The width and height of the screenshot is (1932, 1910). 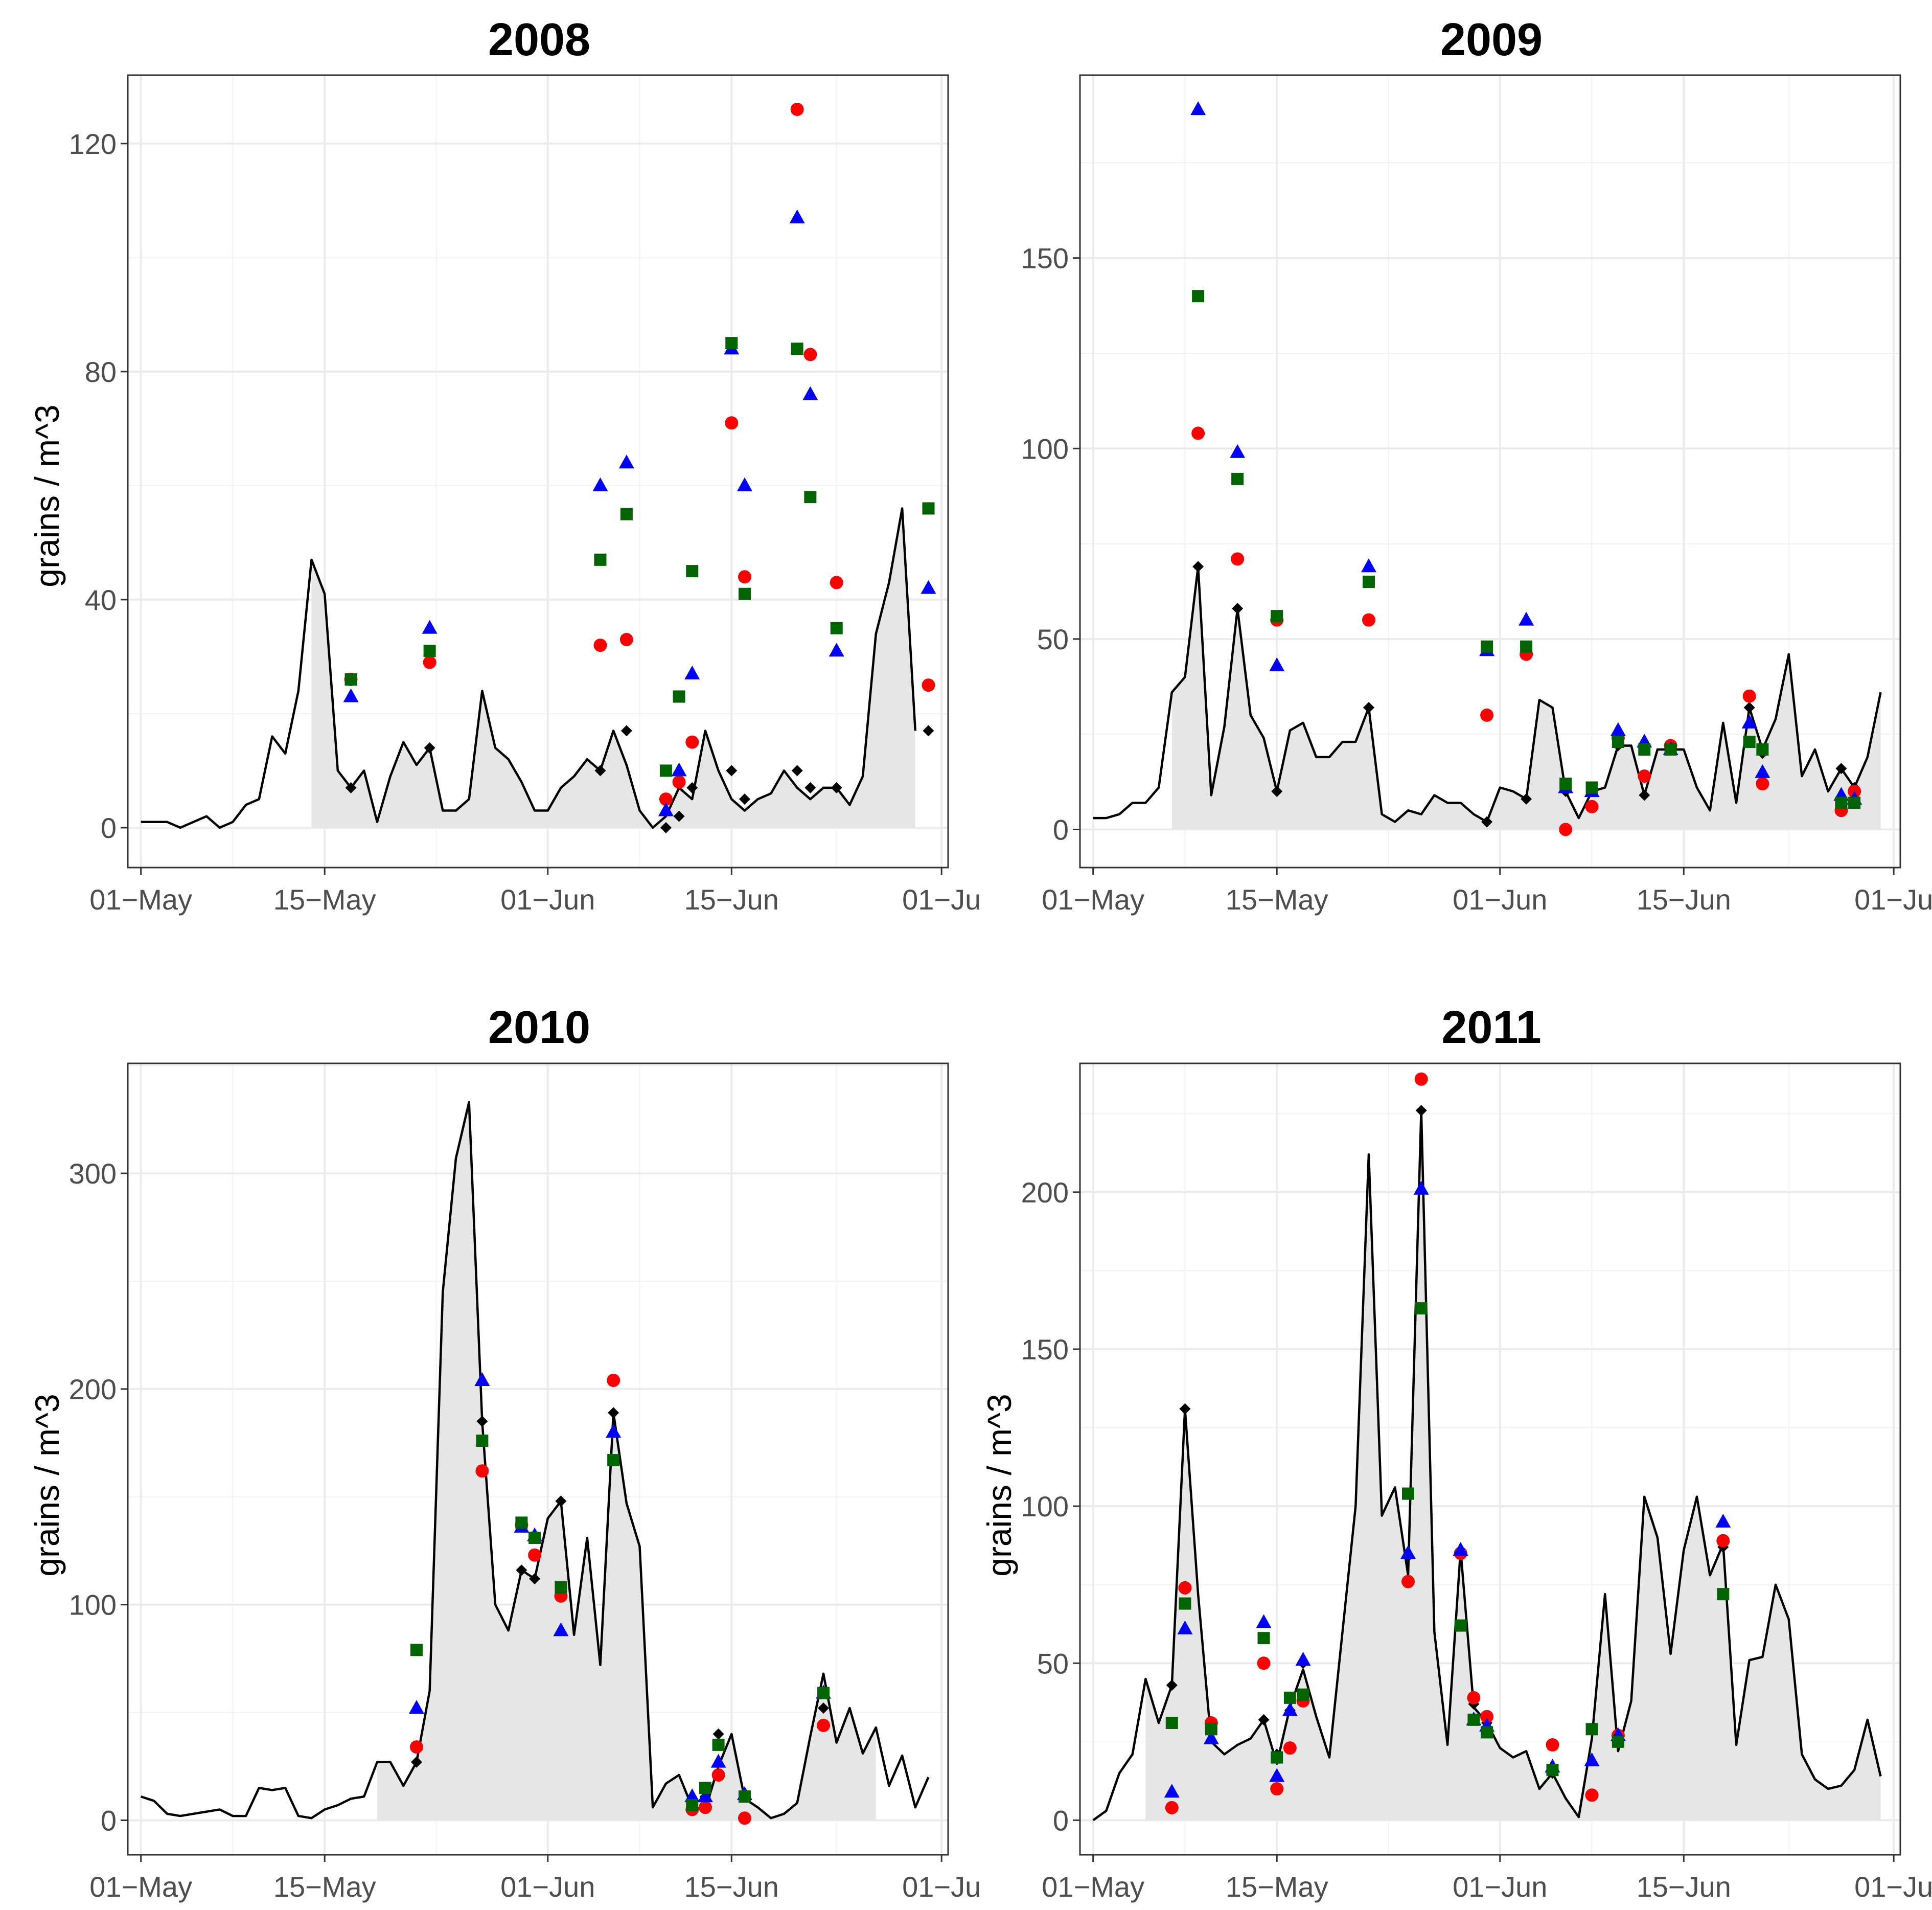 What do you see at coordinates (1045, 1349) in the screenshot?
I see `y-tick-label: 150` at bounding box center [1045, 1349].